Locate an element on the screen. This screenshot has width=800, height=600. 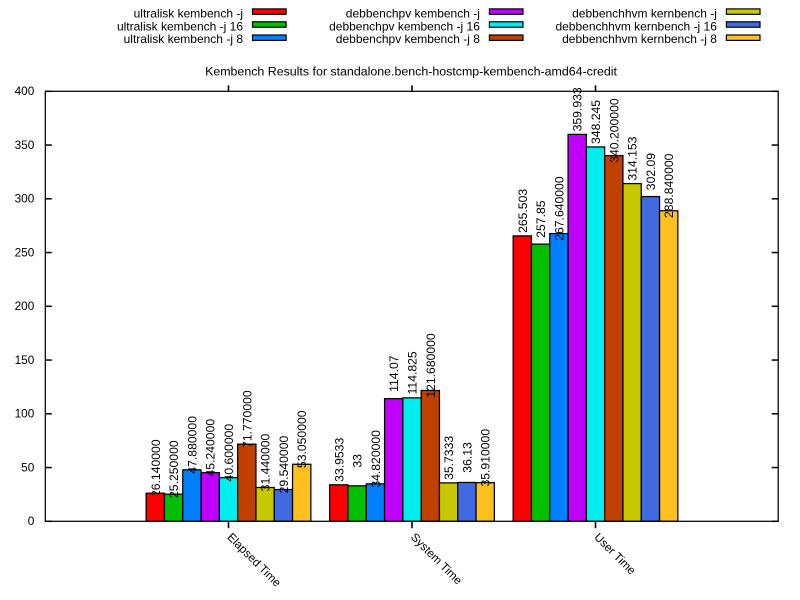
svg-text: debbenchpv kembench -j 8 is located at coordinates (408, 39).